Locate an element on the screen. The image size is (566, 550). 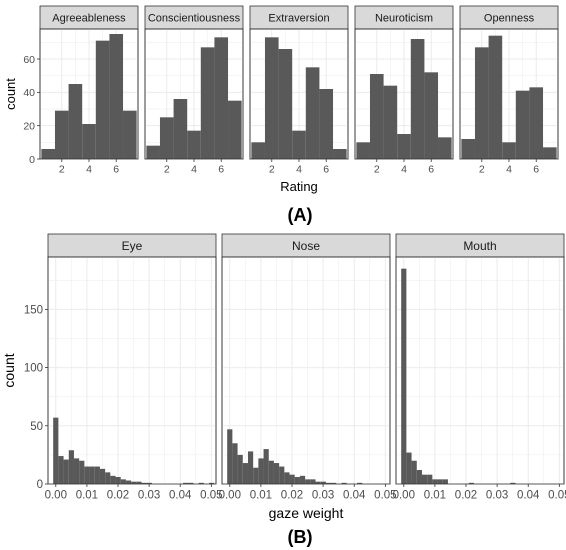
x-tick-label: 0.02 is located at coordinates (118, 496).